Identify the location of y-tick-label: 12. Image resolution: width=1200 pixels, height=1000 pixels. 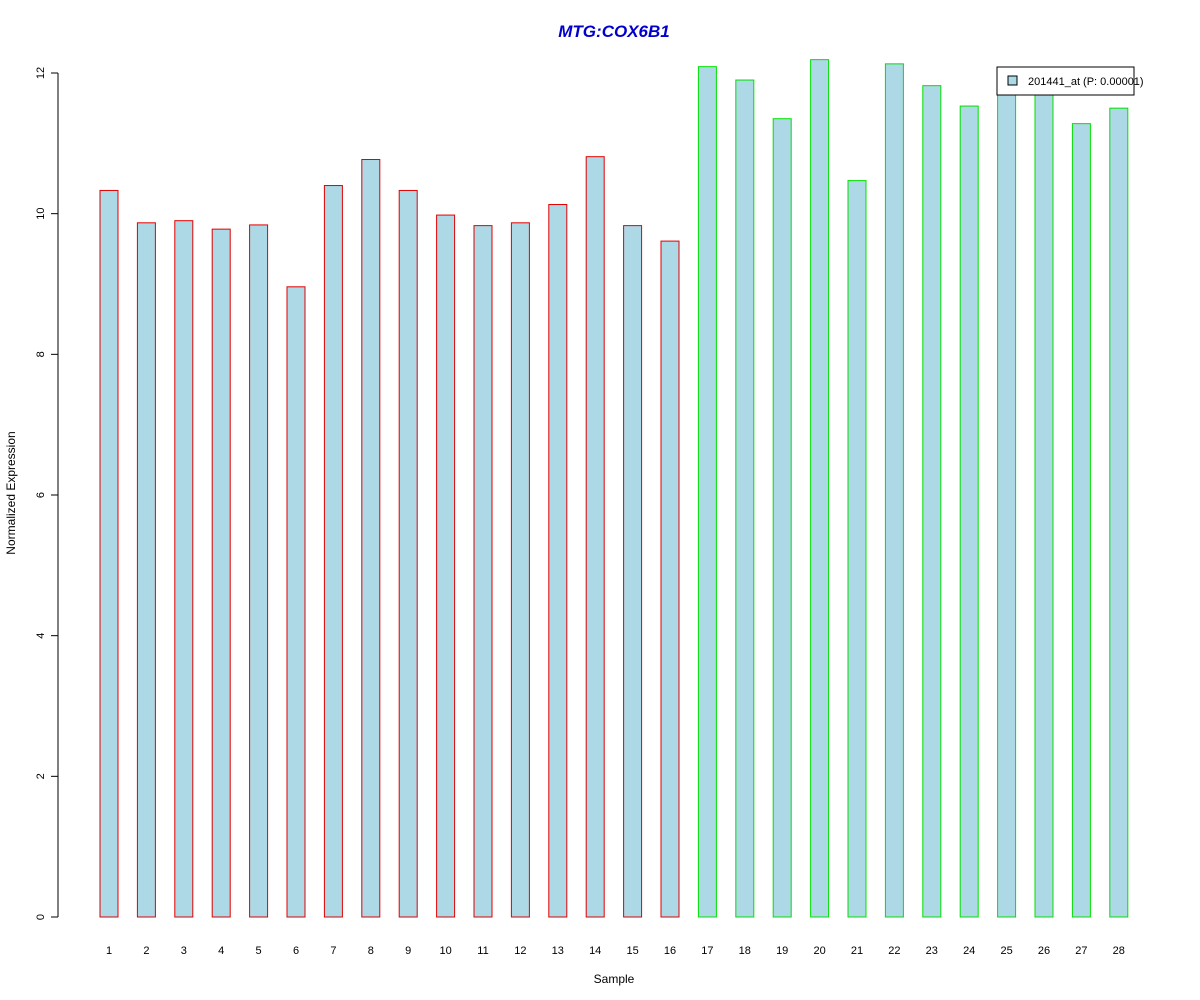
(41, 73).